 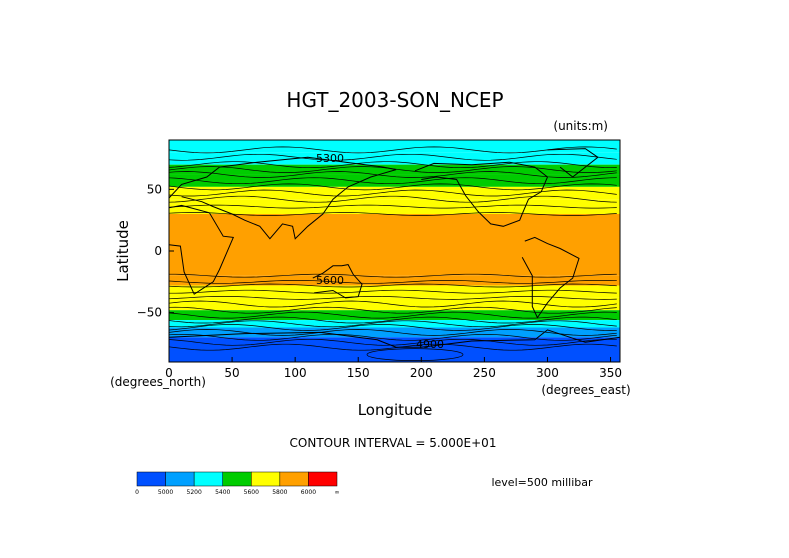 What do you see at coordinates (330, 280) in the screenshot?
I see `contour-label-south: 5600` at bounding box center [330, 280].